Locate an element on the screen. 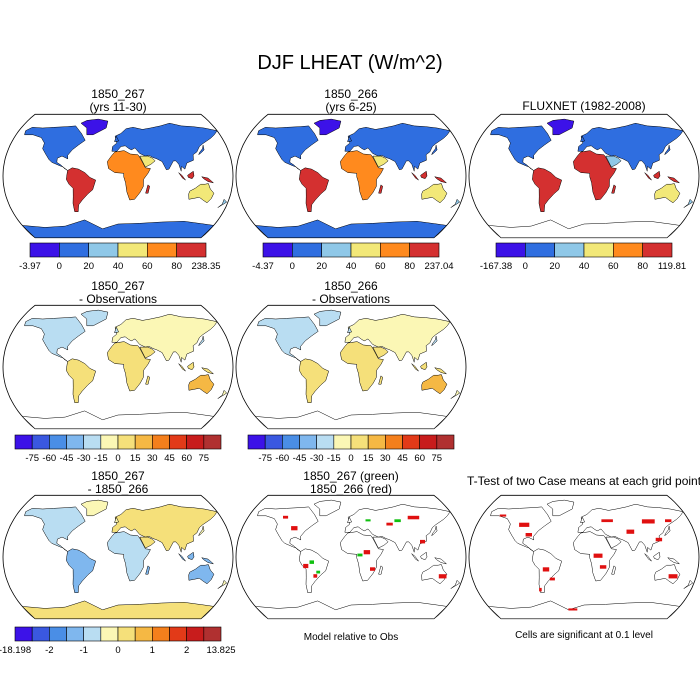 Image resolution: width=700 pixels, height=700 pixels. p4-map is located at coordinates (118, 367).